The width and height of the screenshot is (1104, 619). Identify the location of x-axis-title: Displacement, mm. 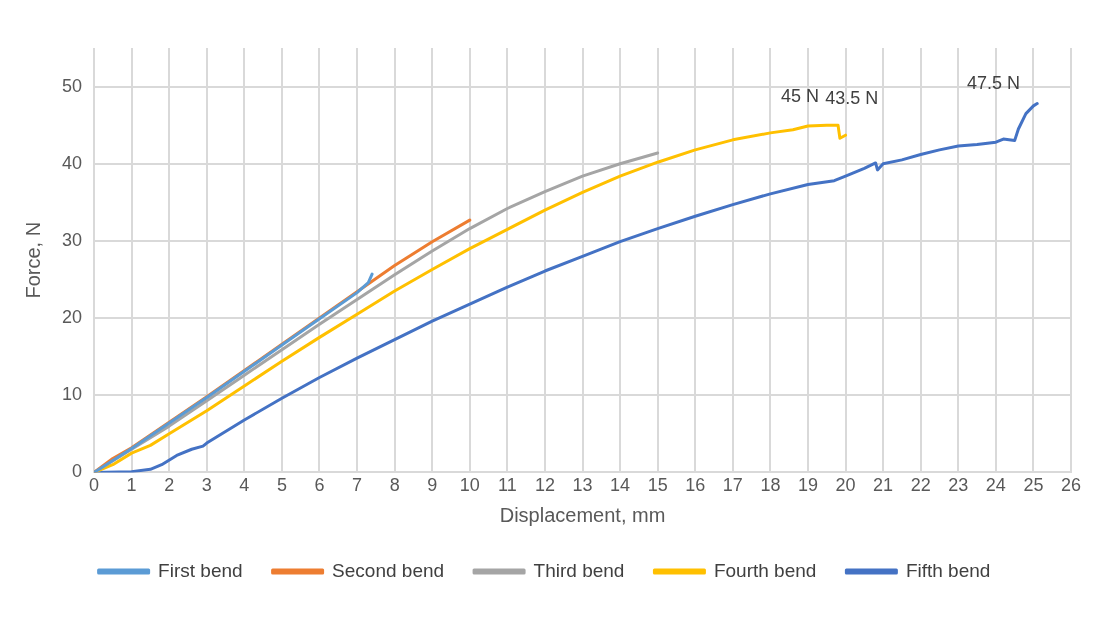
(582, 514).